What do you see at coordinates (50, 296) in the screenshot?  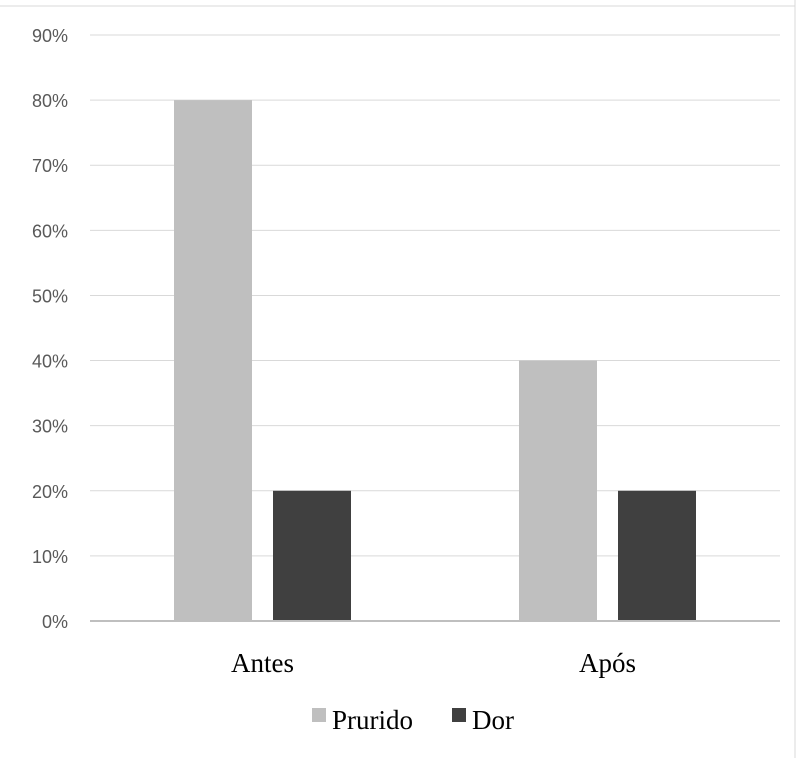 I see `y-tick-label: 50%` at bounding box center [50, 296].